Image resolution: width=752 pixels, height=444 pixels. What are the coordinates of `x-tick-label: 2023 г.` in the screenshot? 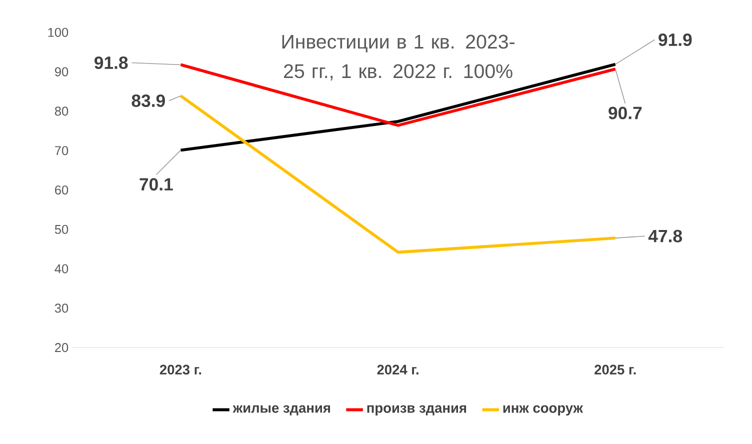 It's located at (181, 369).